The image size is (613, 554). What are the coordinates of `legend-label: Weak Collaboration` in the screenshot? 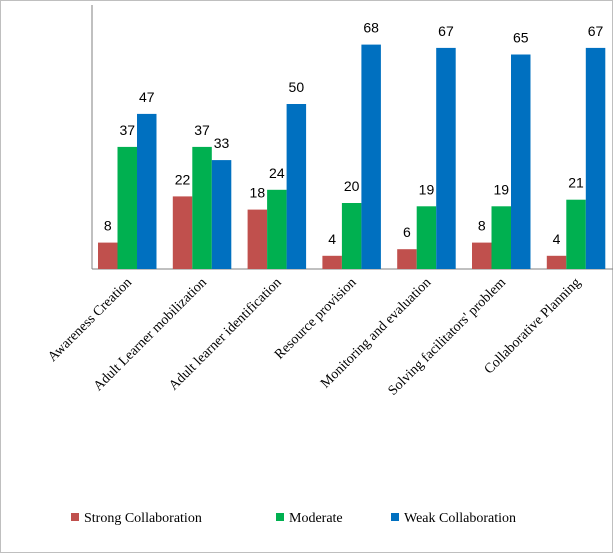 It's located at (460, 518).